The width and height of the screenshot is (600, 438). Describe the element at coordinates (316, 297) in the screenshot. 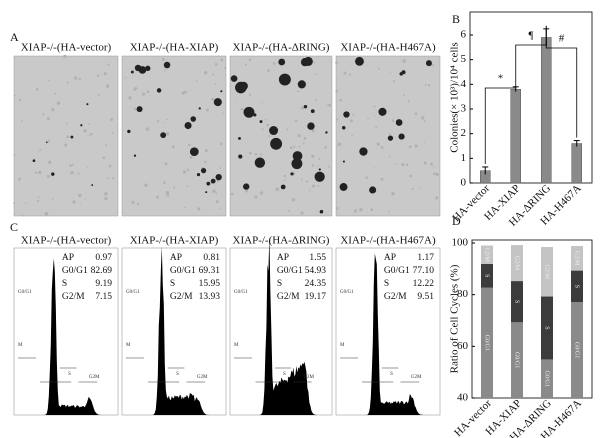

I see `row-value: 19.17` at that location.